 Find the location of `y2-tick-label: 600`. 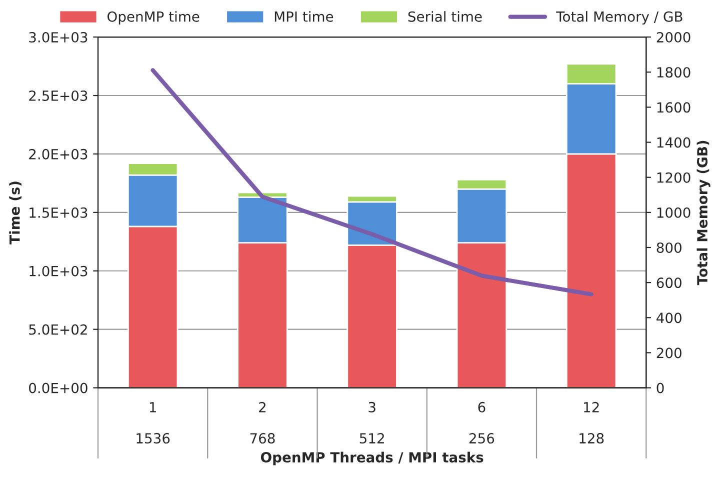

y2-tick-label: 600 is located at coordinates (669, 283).